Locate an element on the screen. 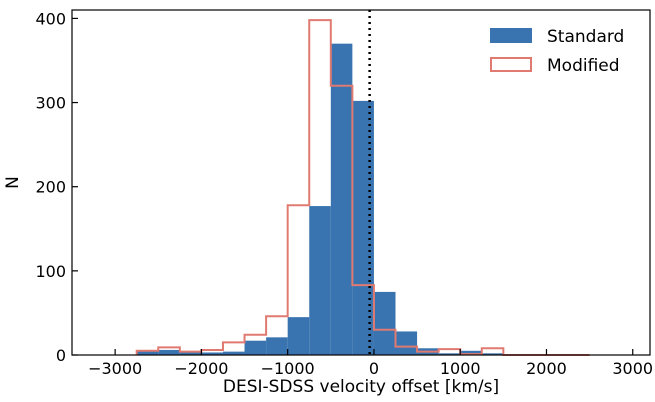  legend-swatch-standard is located at coordinates (511, 35).